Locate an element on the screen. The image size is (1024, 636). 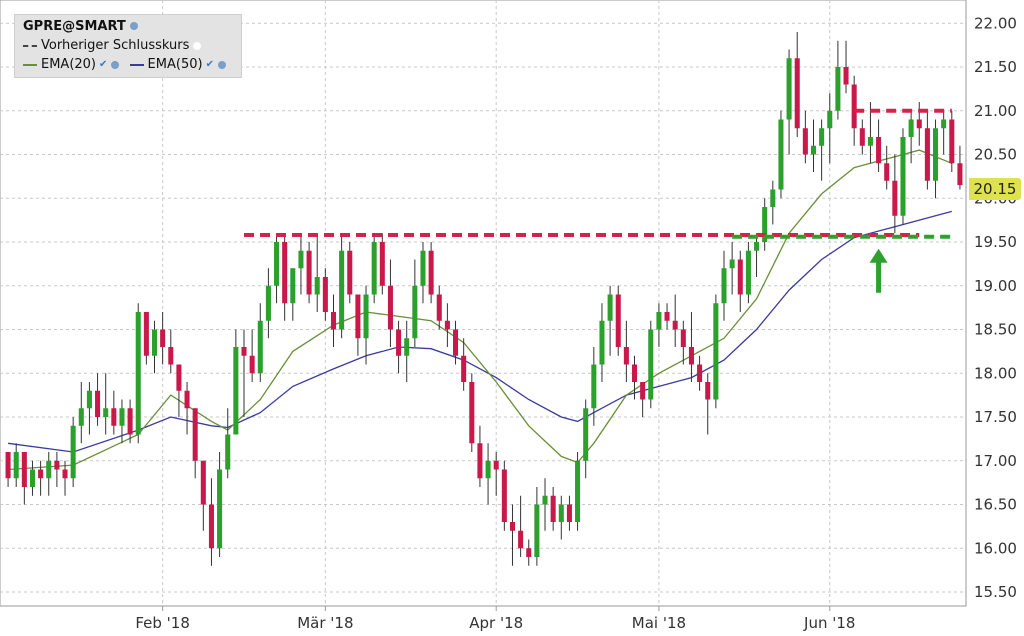
y-tick-label: 19.00 is located at coordinates (995, 286).